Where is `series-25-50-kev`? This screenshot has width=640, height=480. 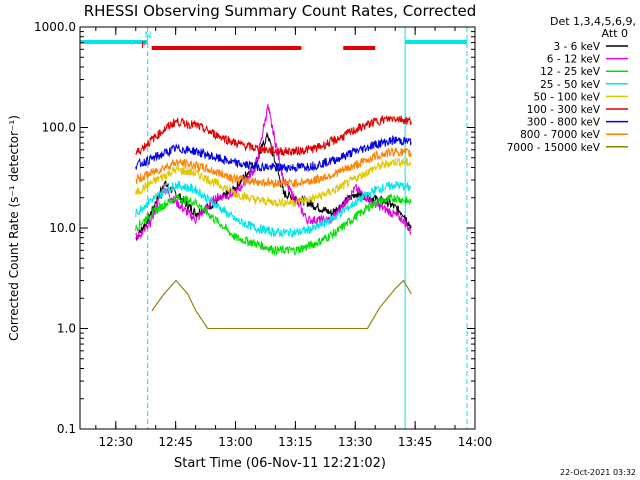 series-25-50-kev is located at coordinates (273, 209).